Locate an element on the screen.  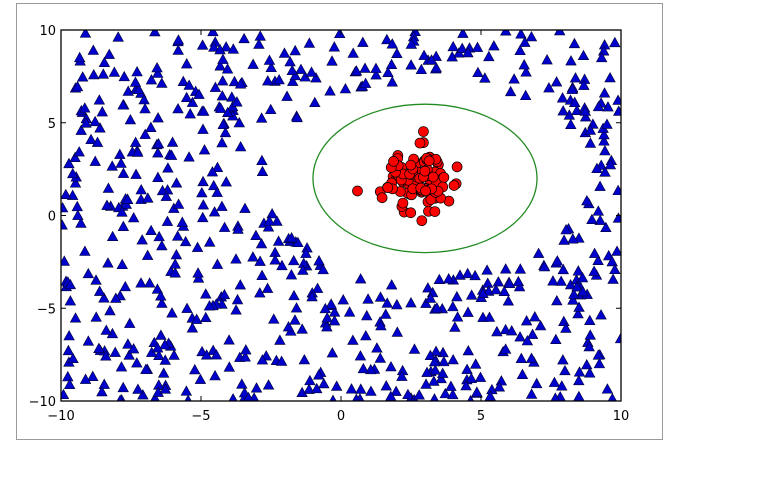
x-tick-label: 0 is located at coordinates (341, 416).